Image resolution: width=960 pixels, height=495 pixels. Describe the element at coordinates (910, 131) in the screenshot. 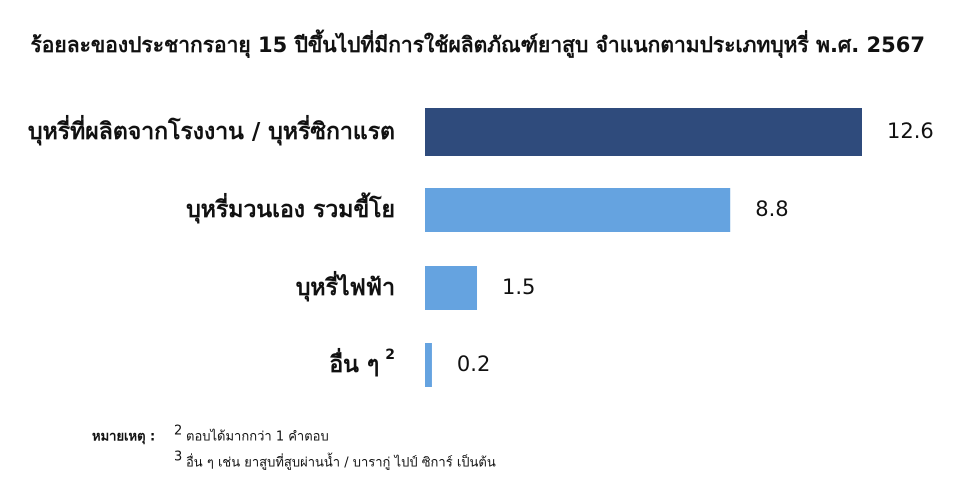

I see `value-label: 12.6` at that location.